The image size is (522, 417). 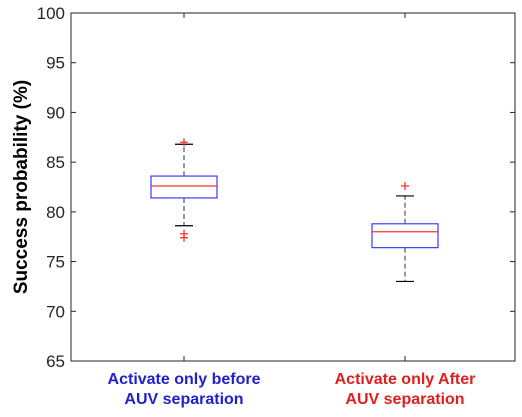 I want to click on y-tick-label: 85, so click(x=55, y=162).